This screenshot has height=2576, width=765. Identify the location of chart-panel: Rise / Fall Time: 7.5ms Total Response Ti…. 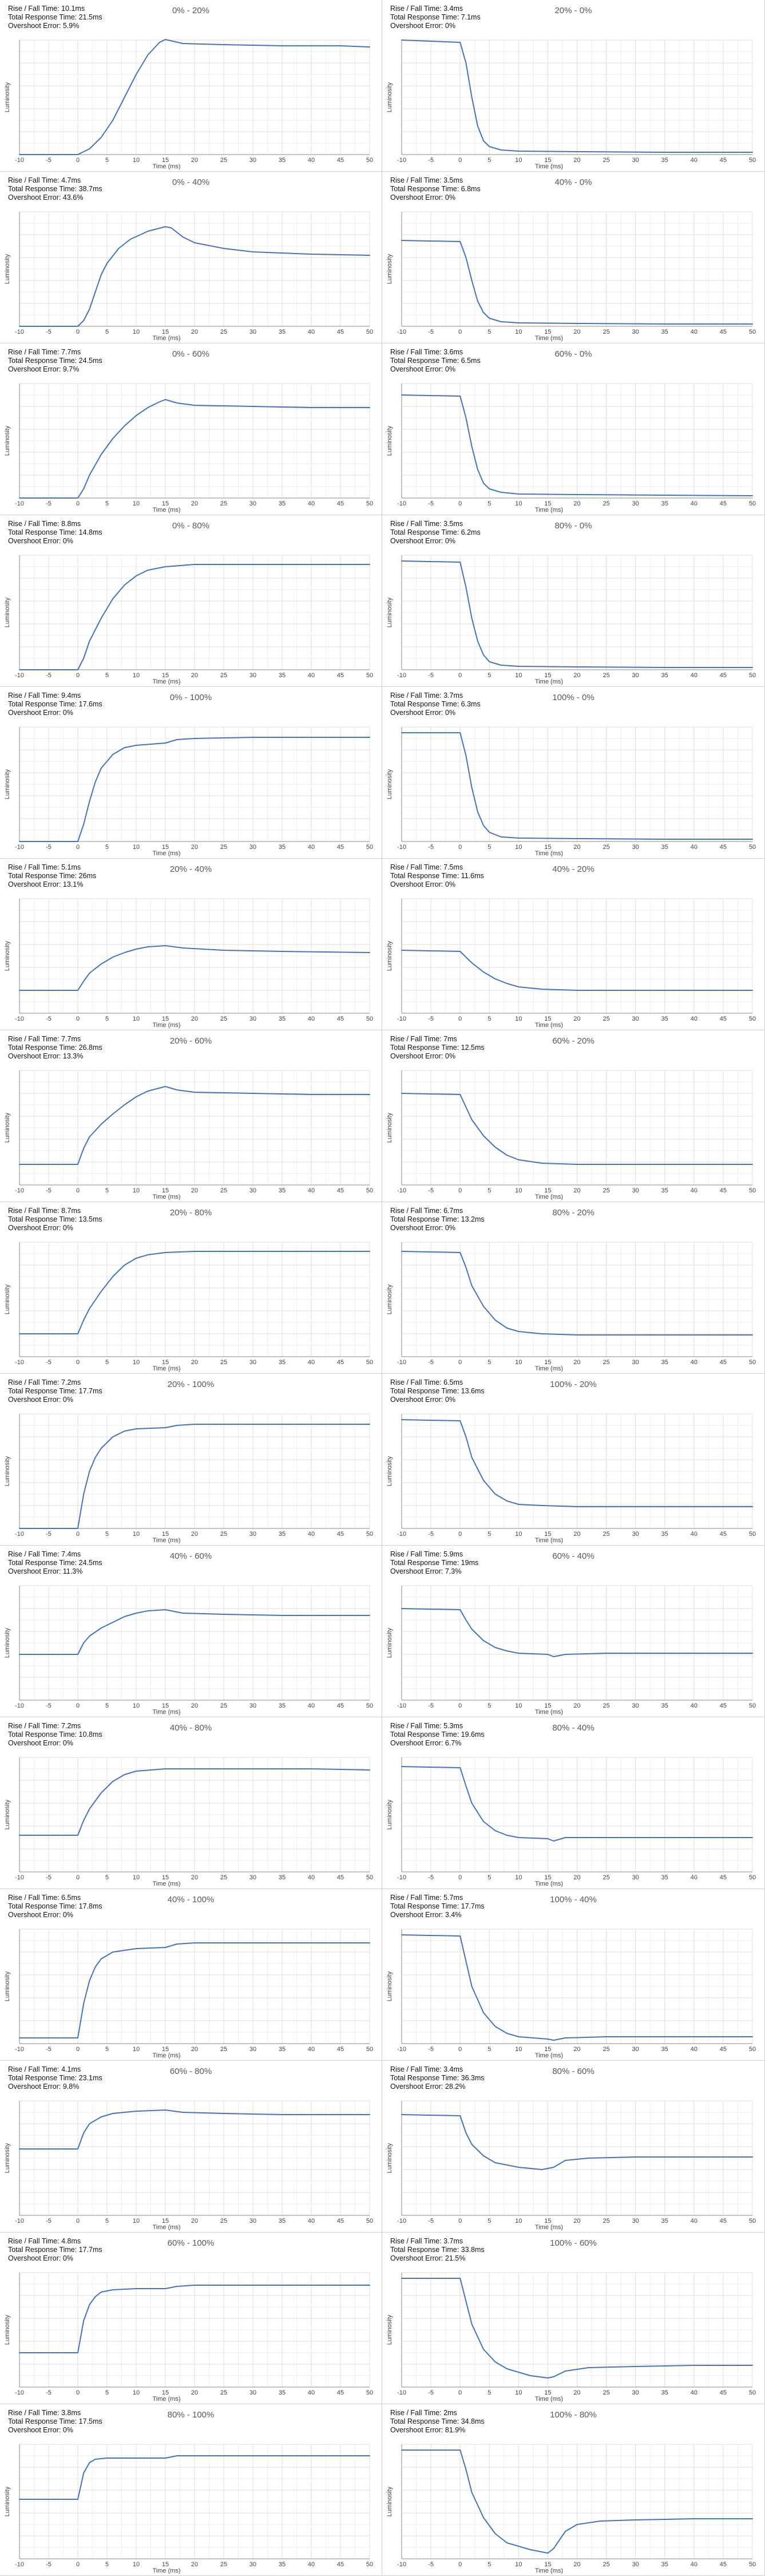
(573, 944).